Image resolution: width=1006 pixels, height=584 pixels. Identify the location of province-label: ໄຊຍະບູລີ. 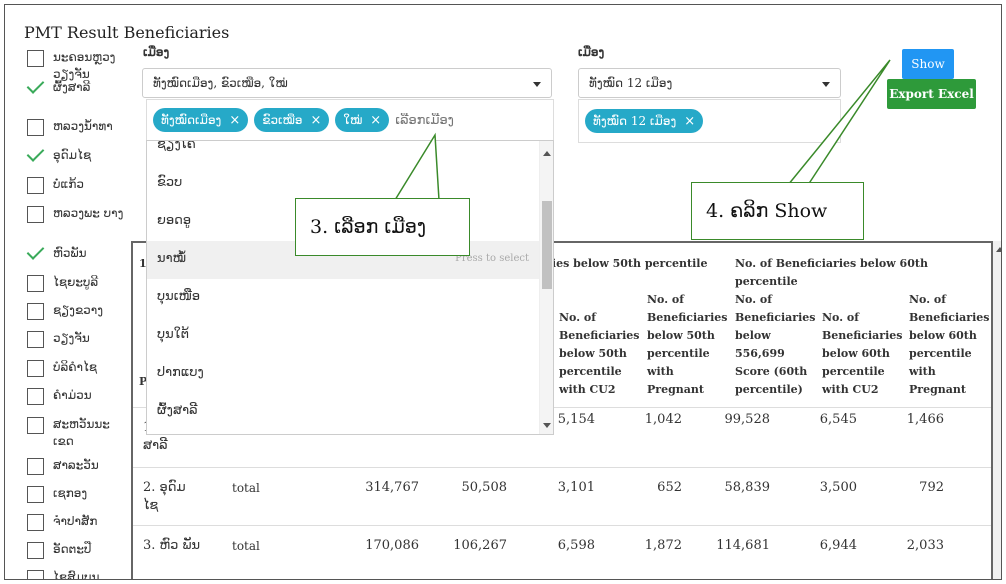
(76, 282).